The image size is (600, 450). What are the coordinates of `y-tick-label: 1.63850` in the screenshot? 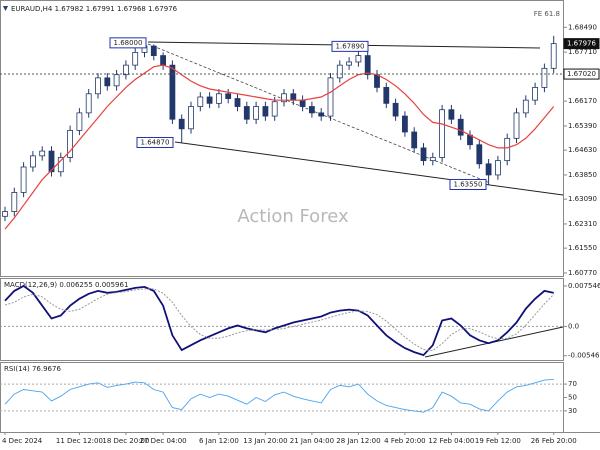 It's located at (582, 175).